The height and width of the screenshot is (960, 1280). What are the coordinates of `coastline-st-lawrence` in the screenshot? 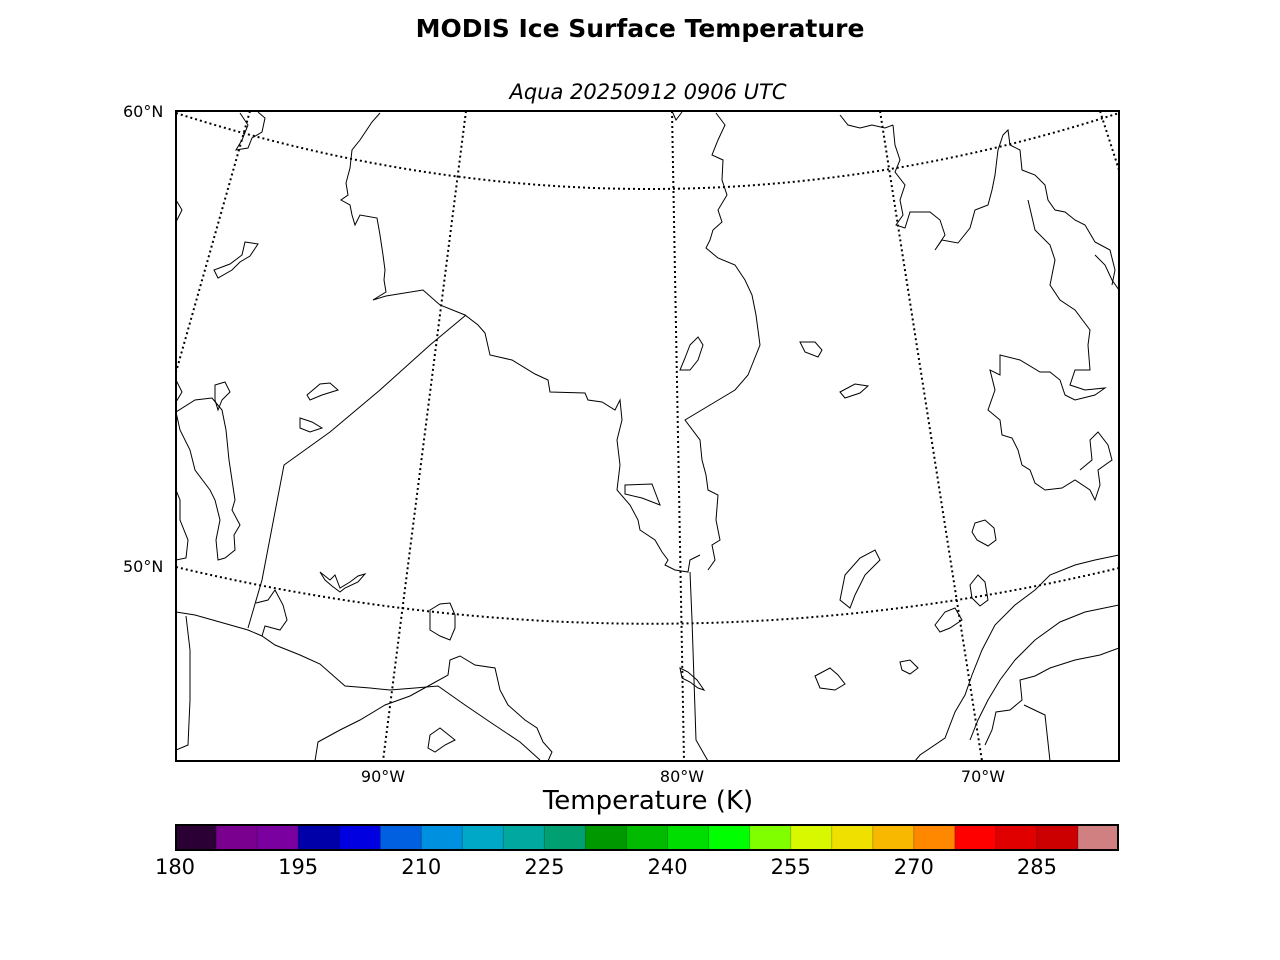 It's located at (1044, 672).